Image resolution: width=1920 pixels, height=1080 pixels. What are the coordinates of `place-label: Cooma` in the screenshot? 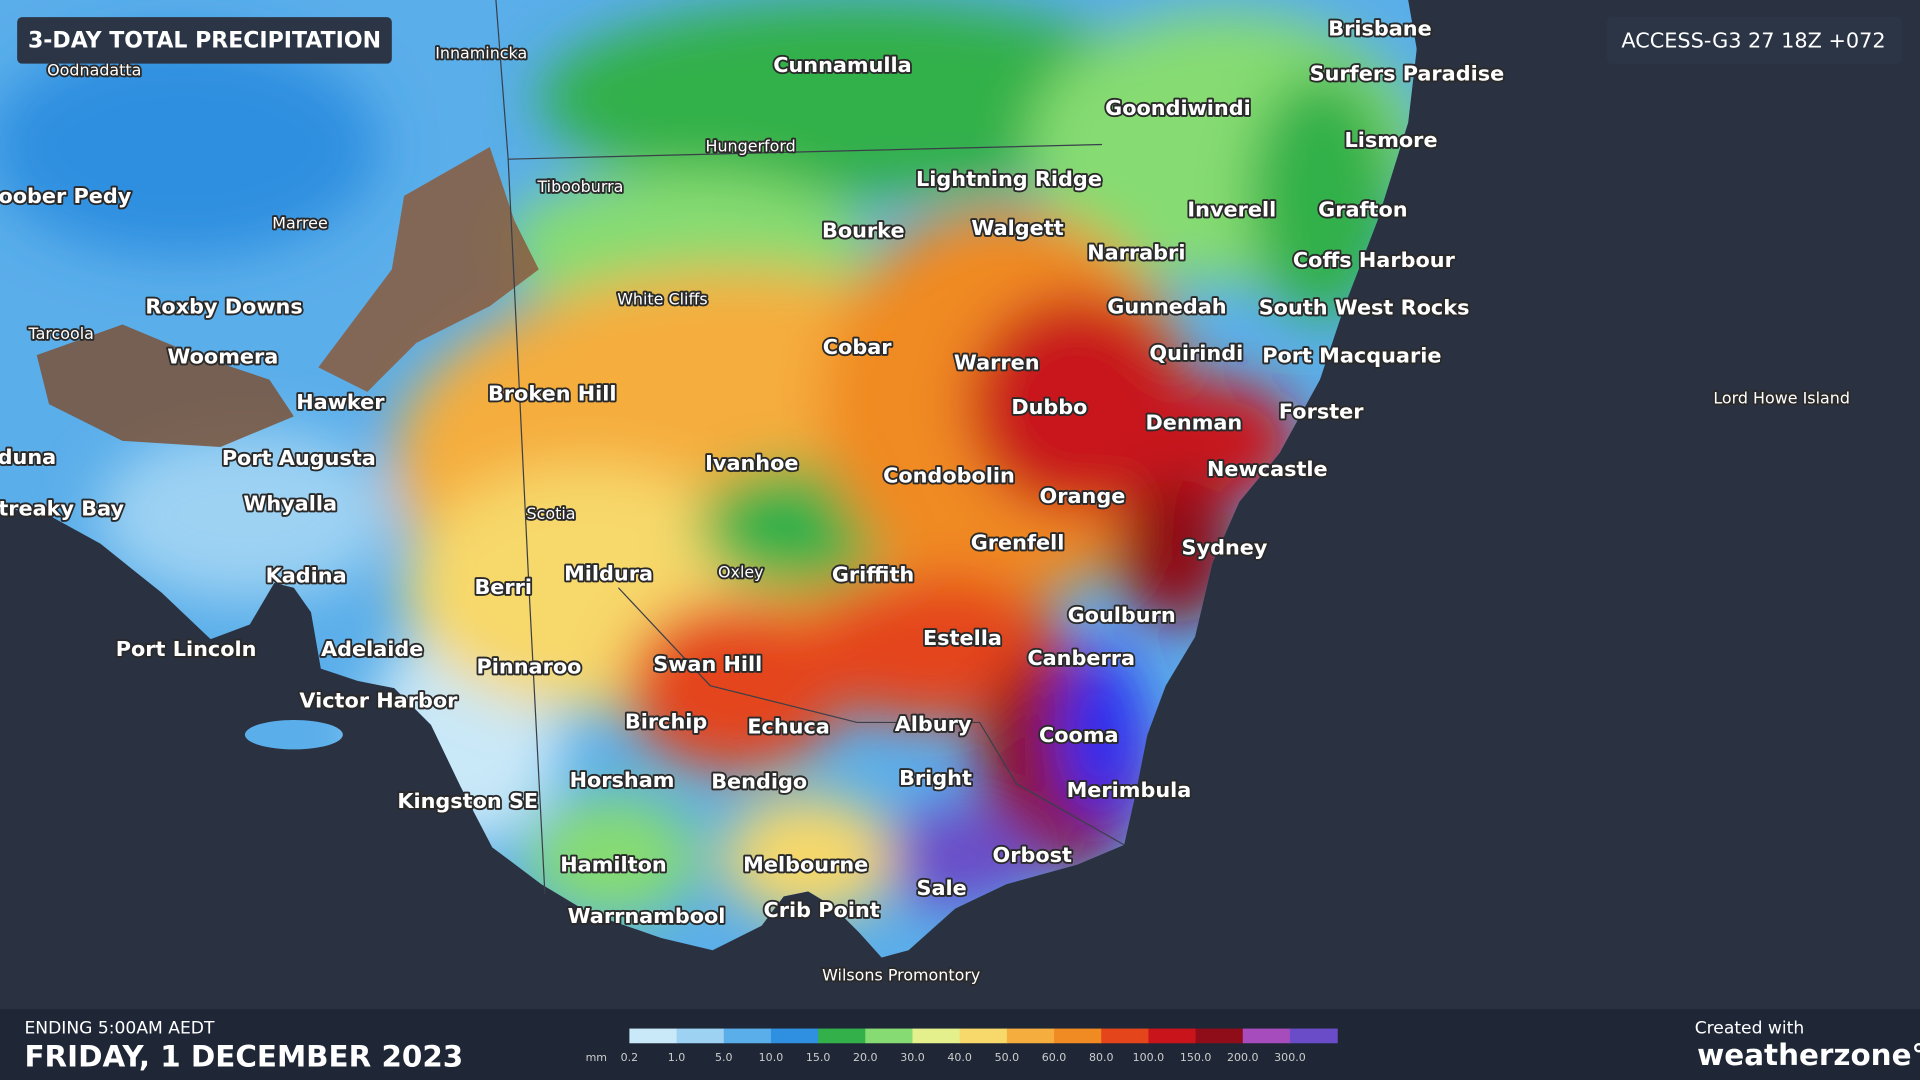 It's located at (1079, 735).